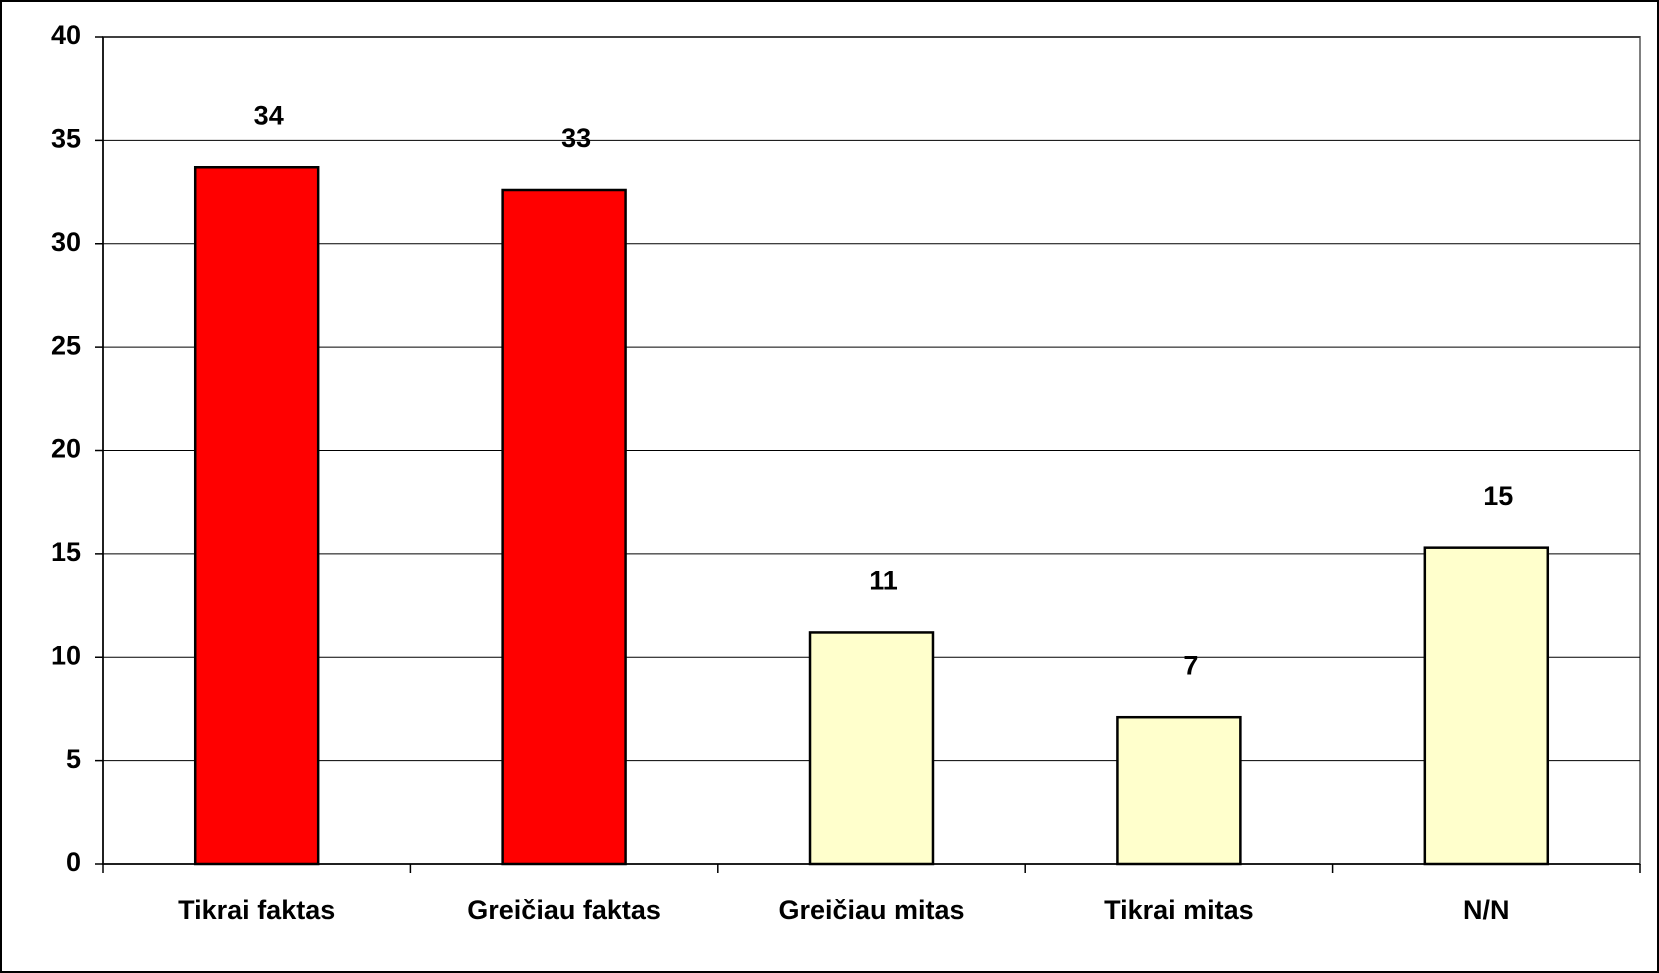  What do you see at coordinates (1498, 496) in the screenshot?
I see `value-label: 15` at bounding box center [1498, 496].